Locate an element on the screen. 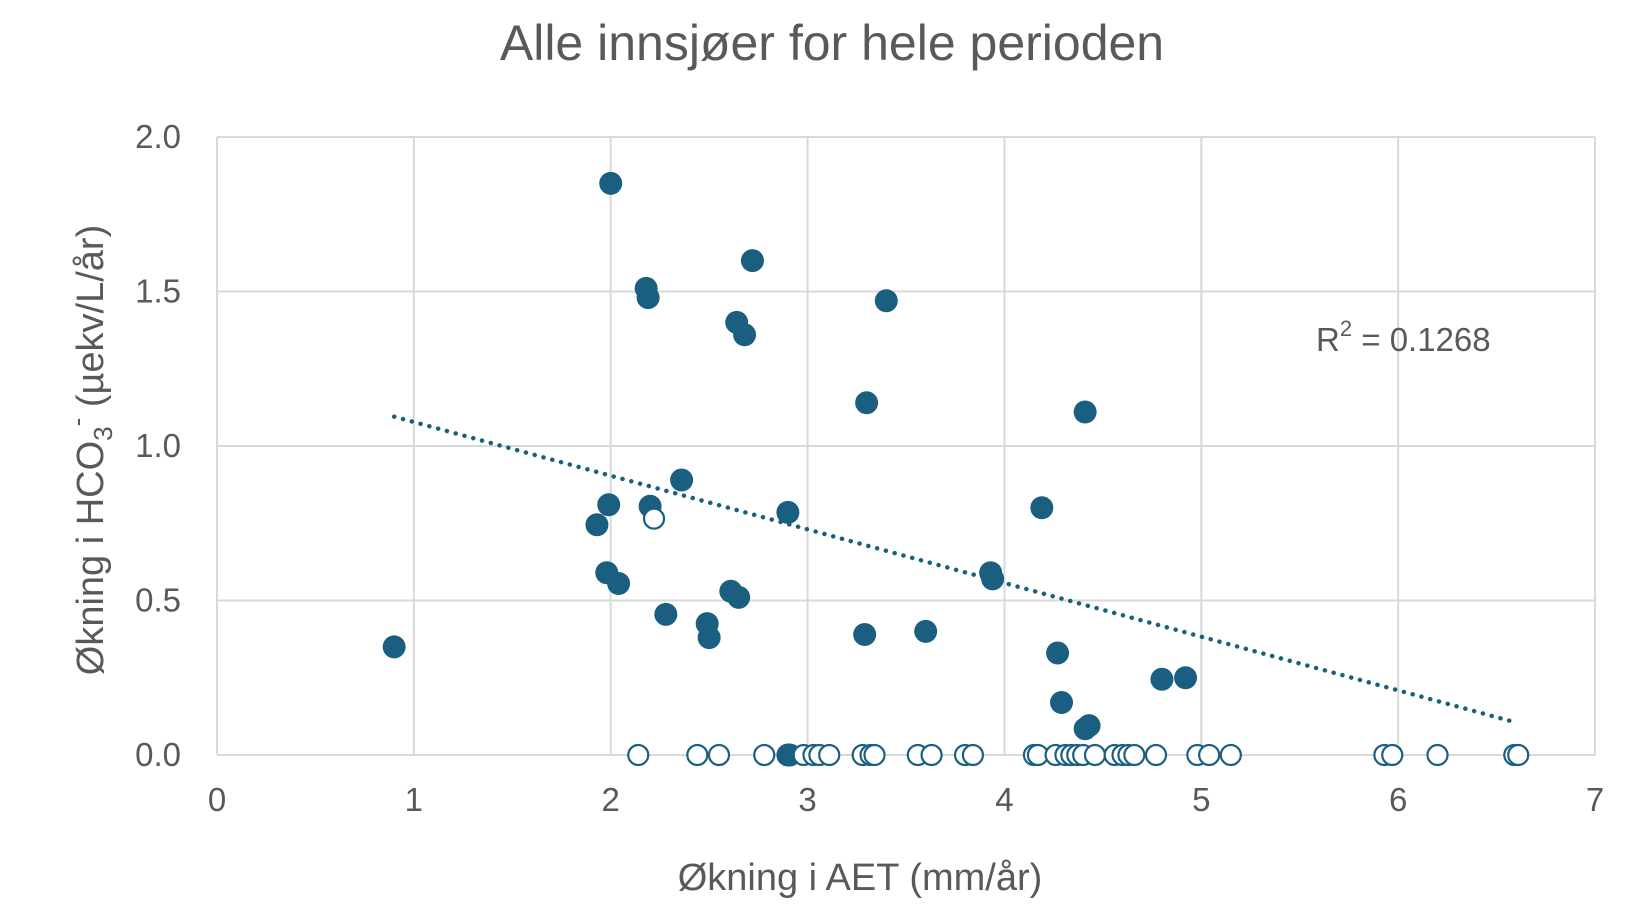 The height and width of the screenshot is (924, 1650). x-tick-label: 0 is located at coordinates (217, 799).